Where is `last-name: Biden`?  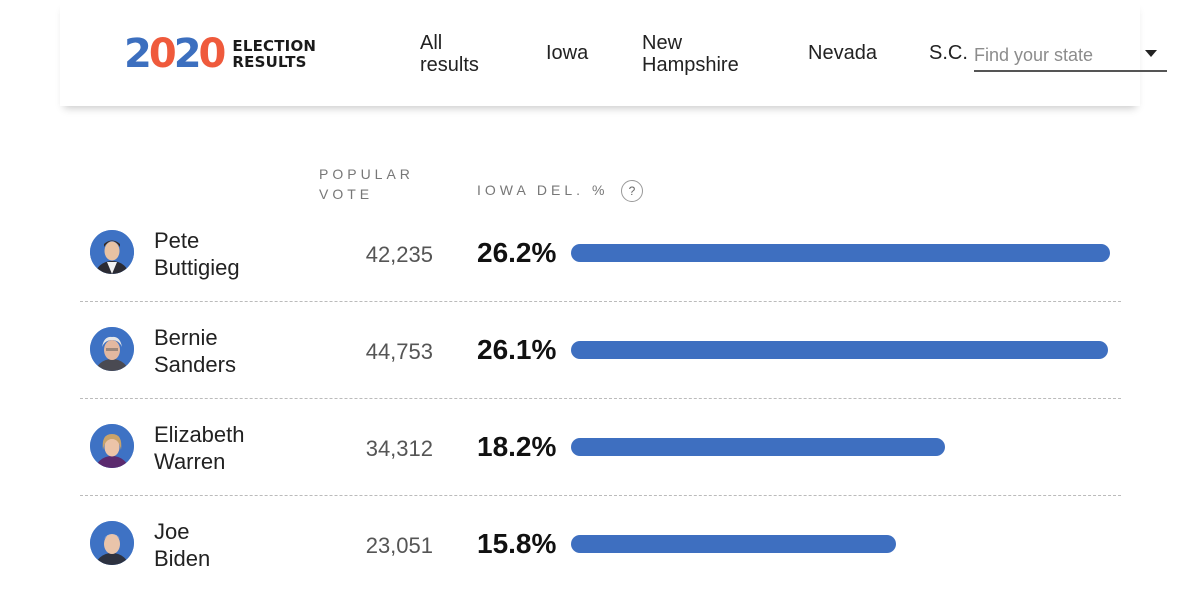 last-name: Biden is located at coordinates (182, 558).